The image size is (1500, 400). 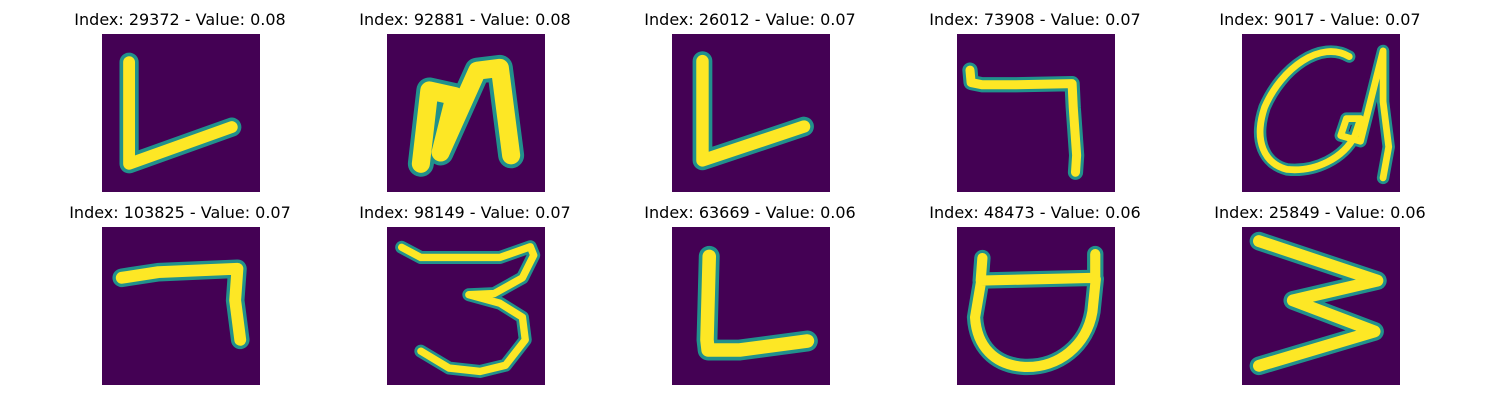 I want to click on panel-5: Index: 9017 - Value: 0.07, so click(x=1320, y=105).